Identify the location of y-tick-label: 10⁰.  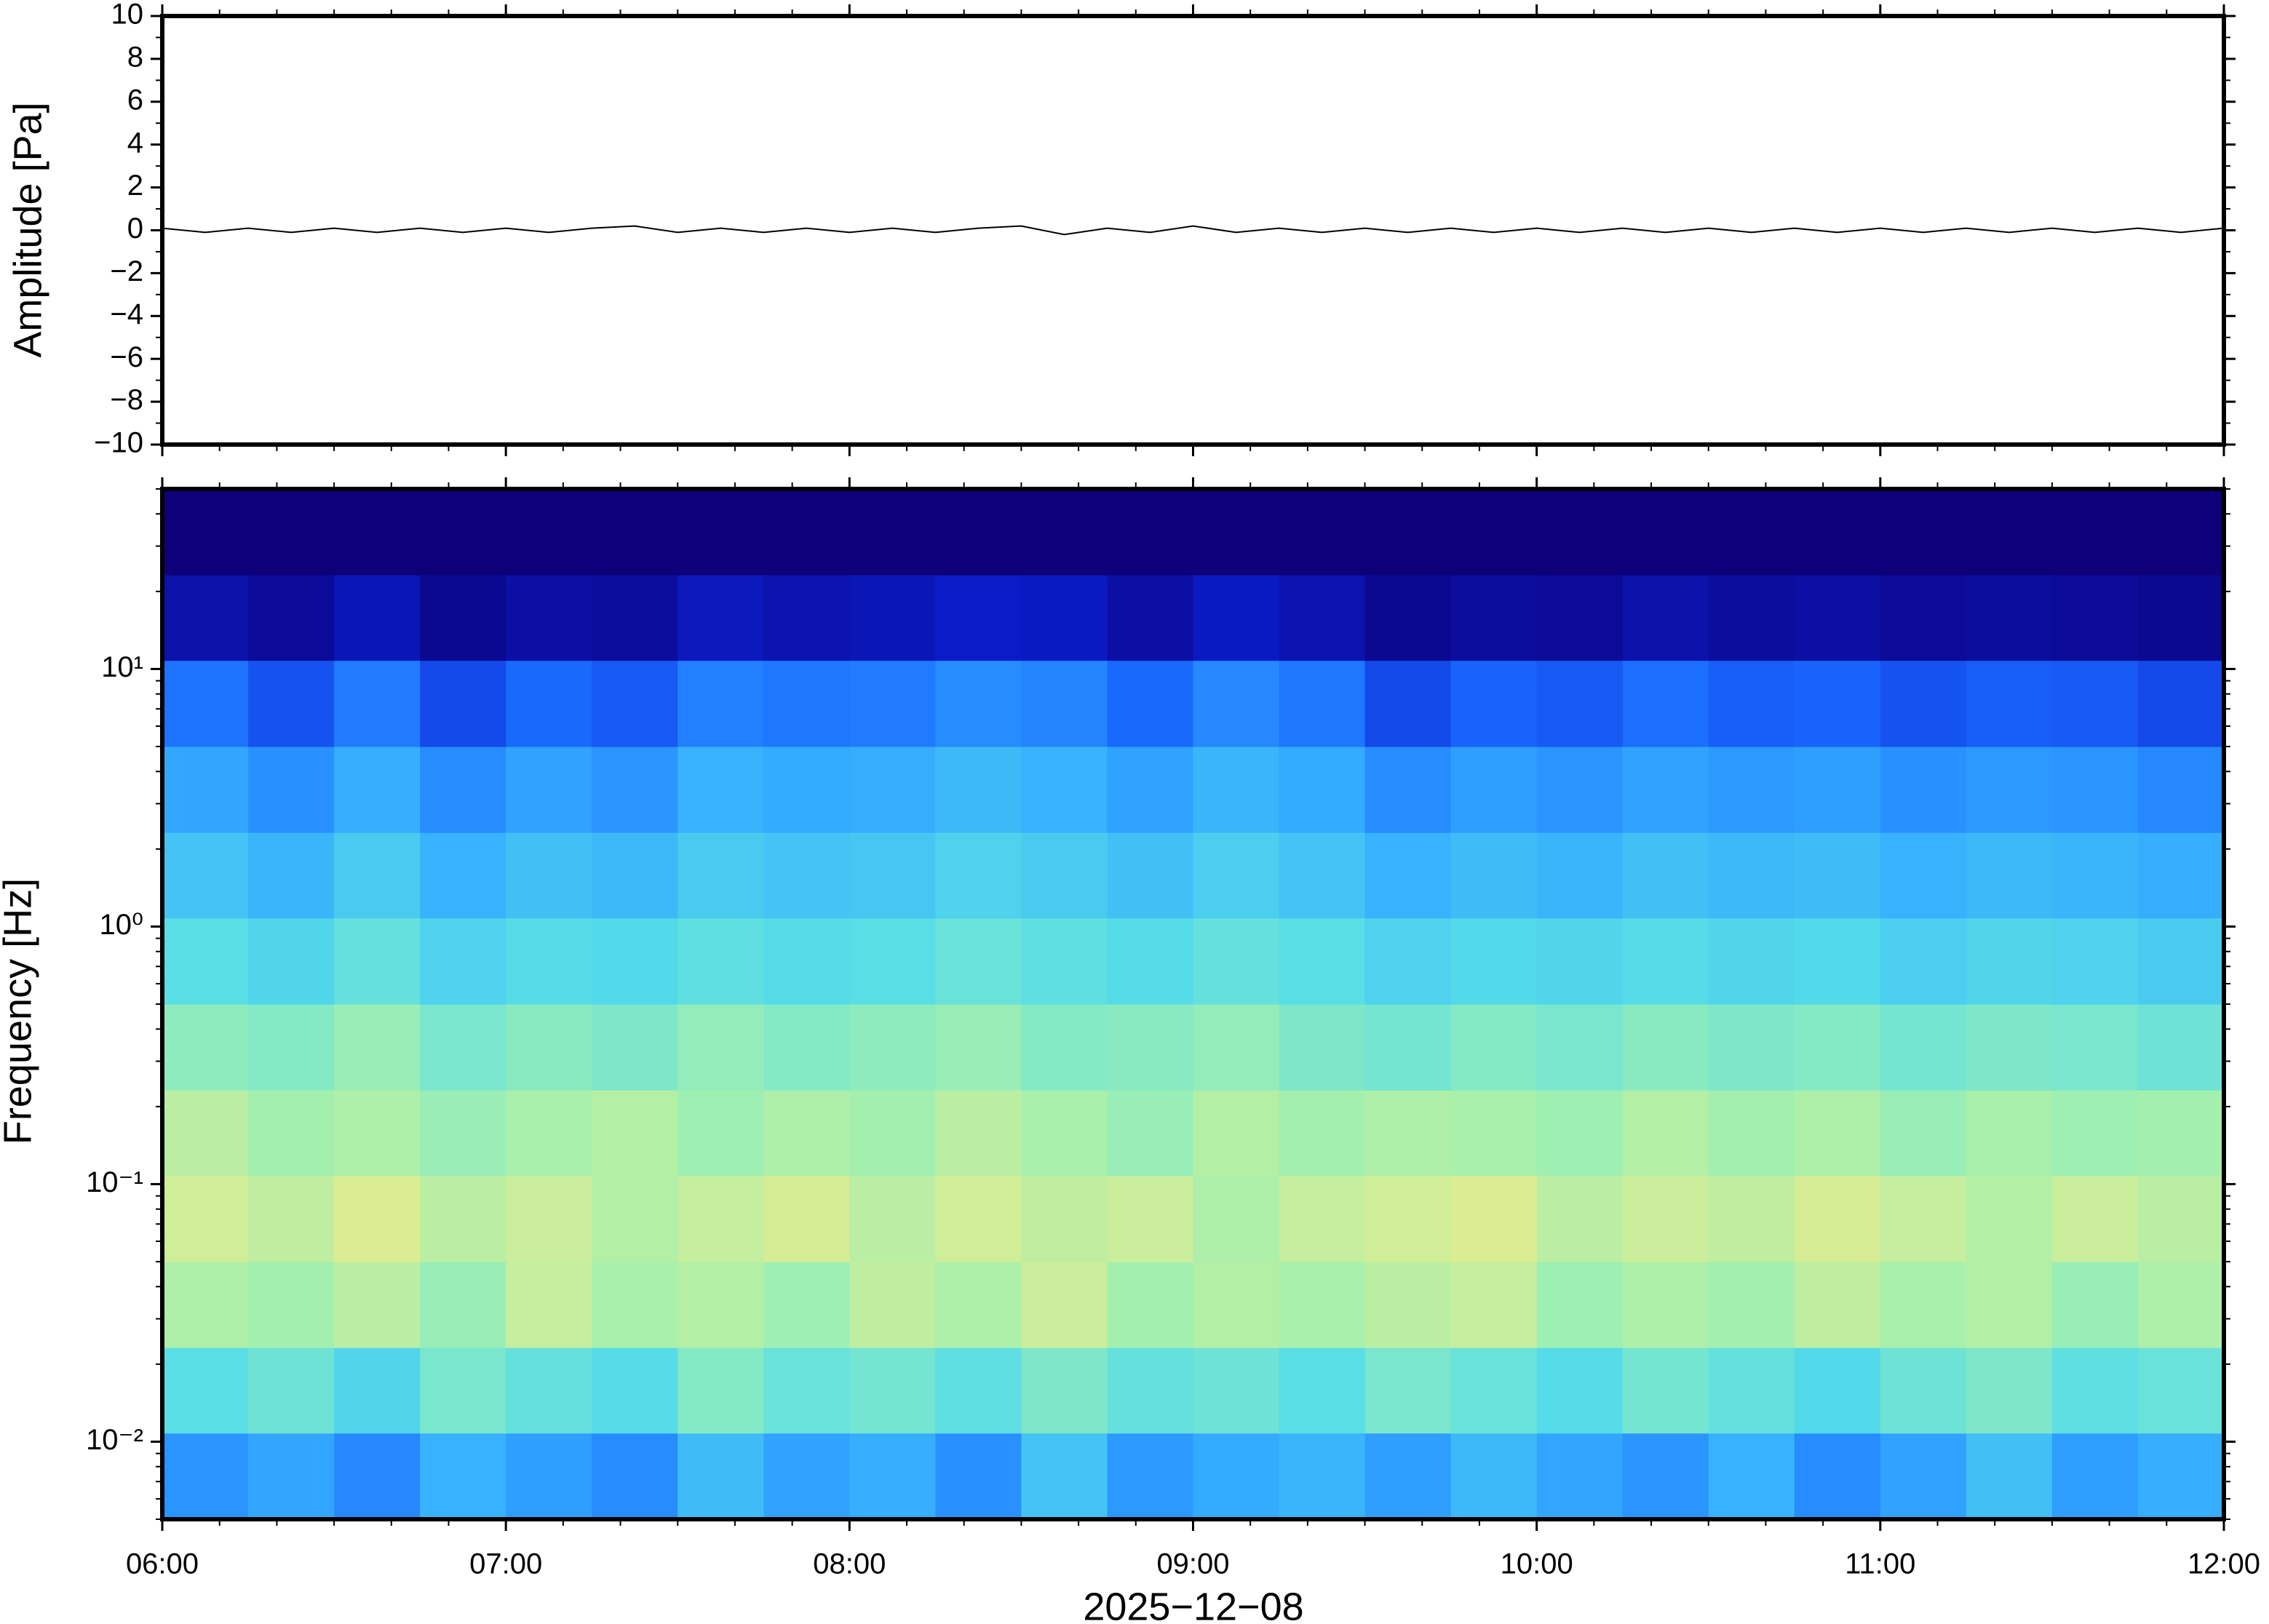
(121, 925).